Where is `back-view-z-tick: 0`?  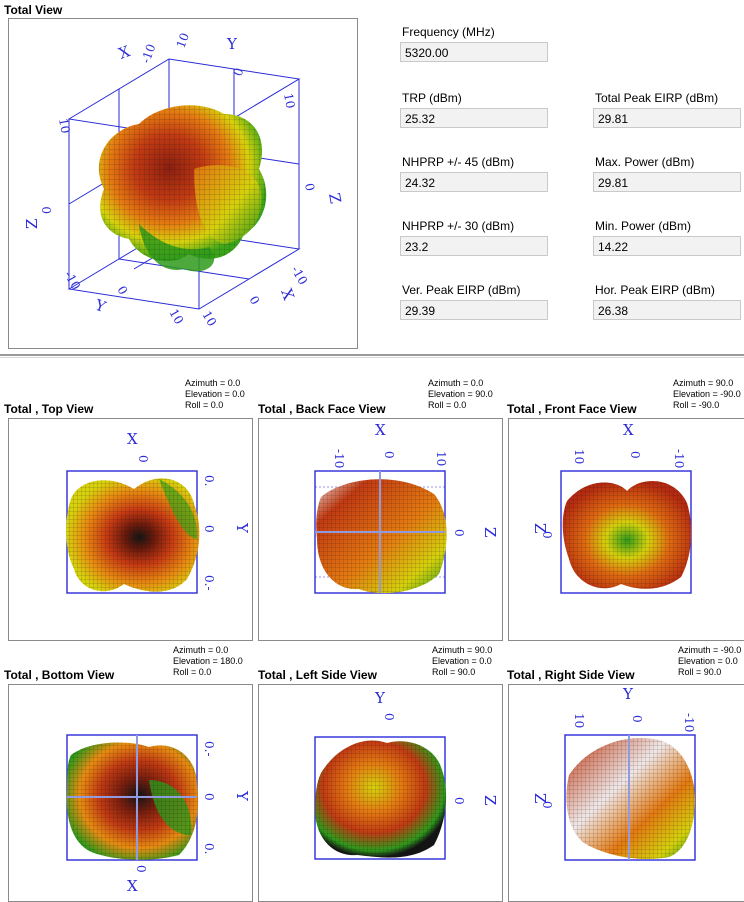
back-view-z-tick: 0 is located at coordinates (459, 533).